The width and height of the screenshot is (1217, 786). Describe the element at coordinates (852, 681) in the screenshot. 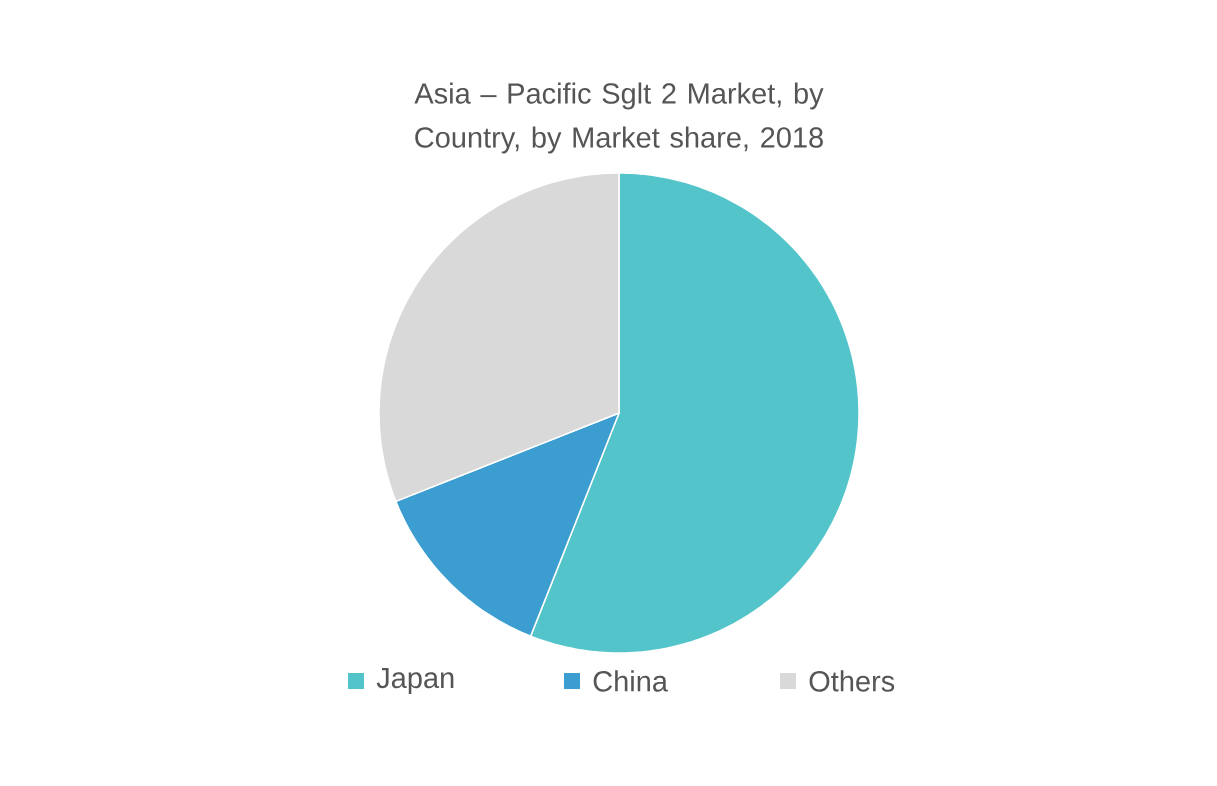

I see `legend-label: Others` at that location.